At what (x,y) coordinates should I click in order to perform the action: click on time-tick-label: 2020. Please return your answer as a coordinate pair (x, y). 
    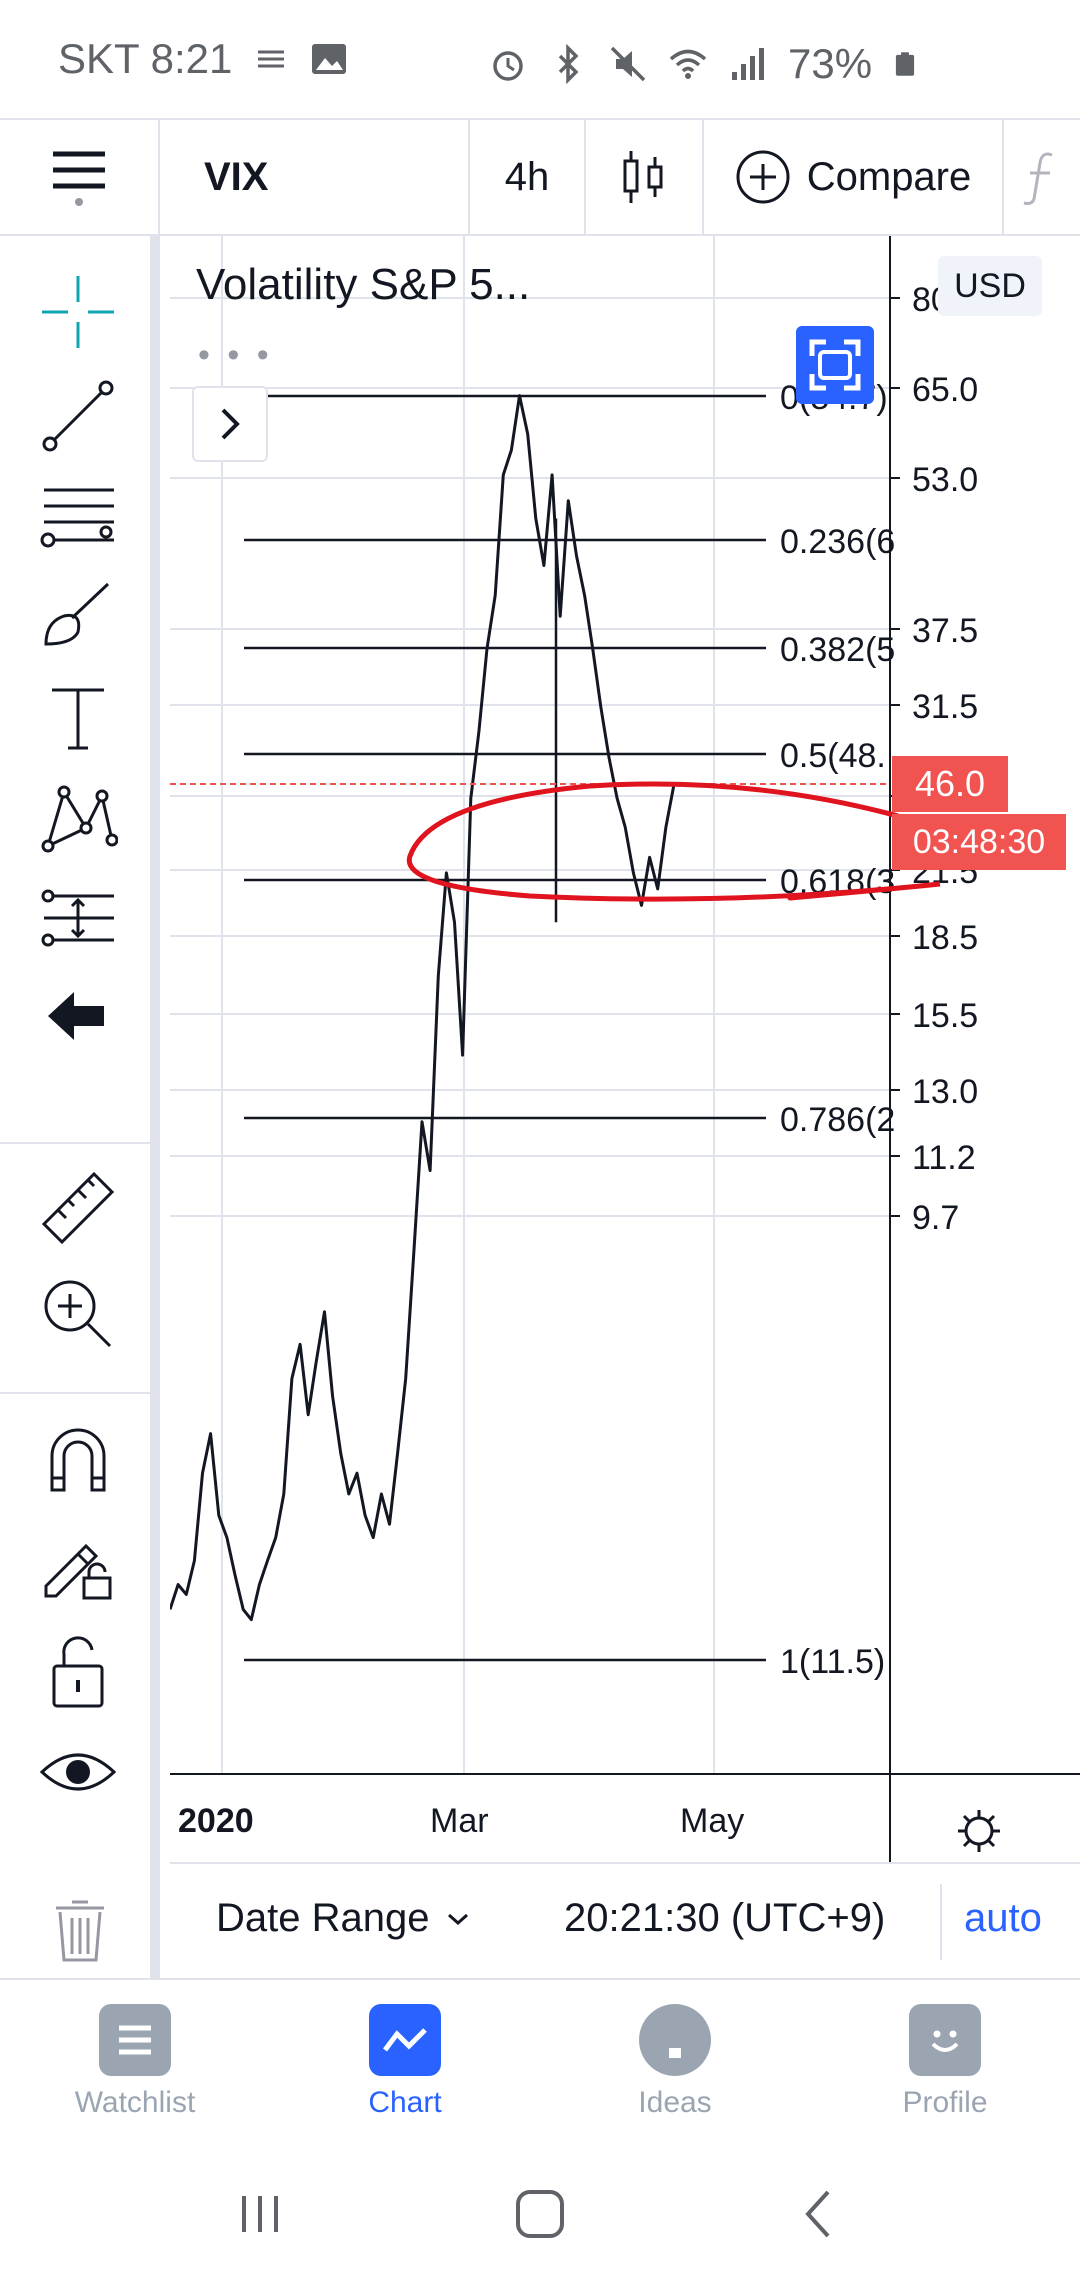
    Looking at the image, I should click on (216, 1821).